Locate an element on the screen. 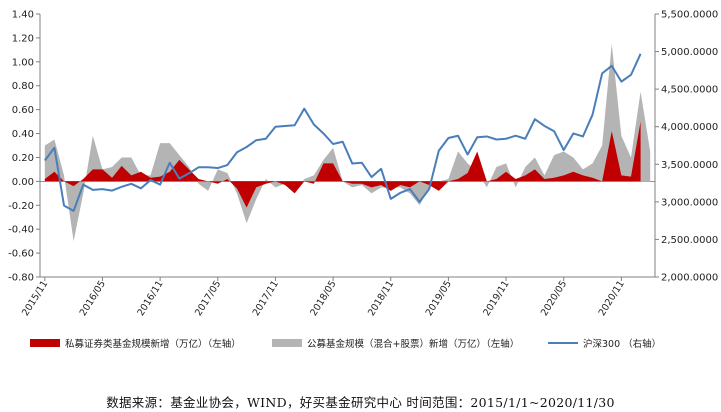 The image size is (721, 412). x-tick-label: 2018/11 is located at coordinates (381, 298).